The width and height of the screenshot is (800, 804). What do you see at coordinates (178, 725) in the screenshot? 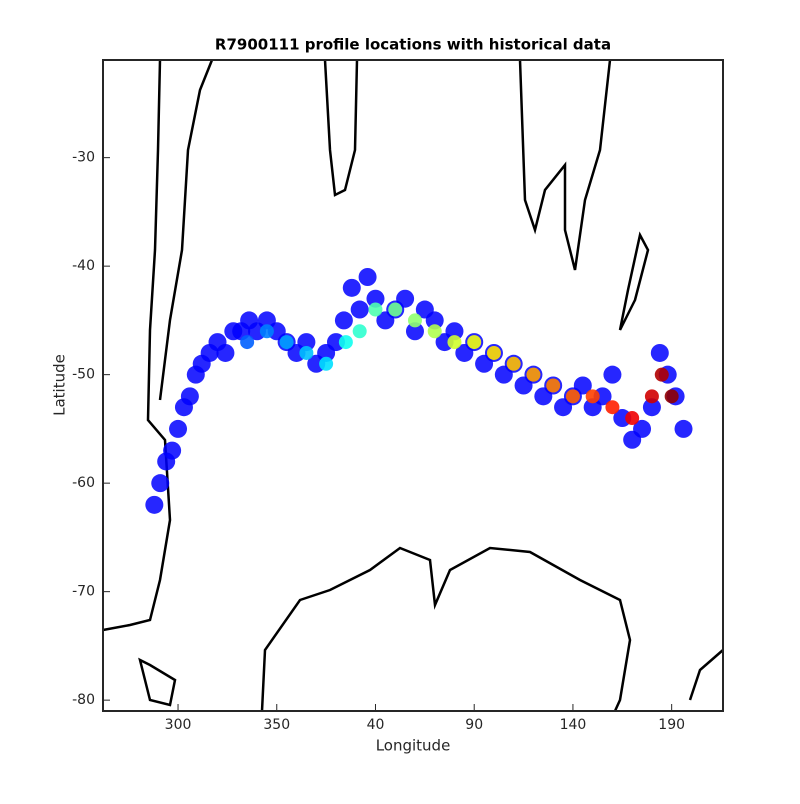
I see `x-tick-label: 300` at bounding box center [178, 725].